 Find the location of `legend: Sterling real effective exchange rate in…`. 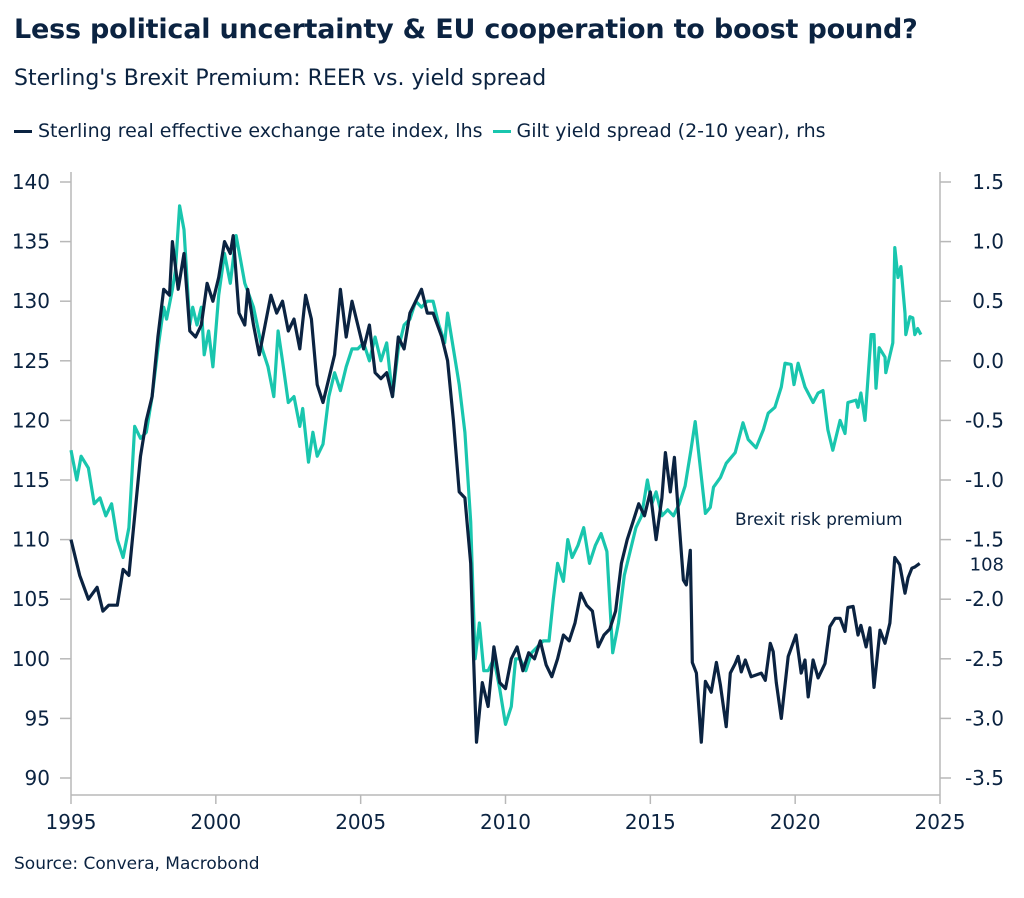

legend: Sterling real effective exchange rate in… is located at coordinates (425, 131).